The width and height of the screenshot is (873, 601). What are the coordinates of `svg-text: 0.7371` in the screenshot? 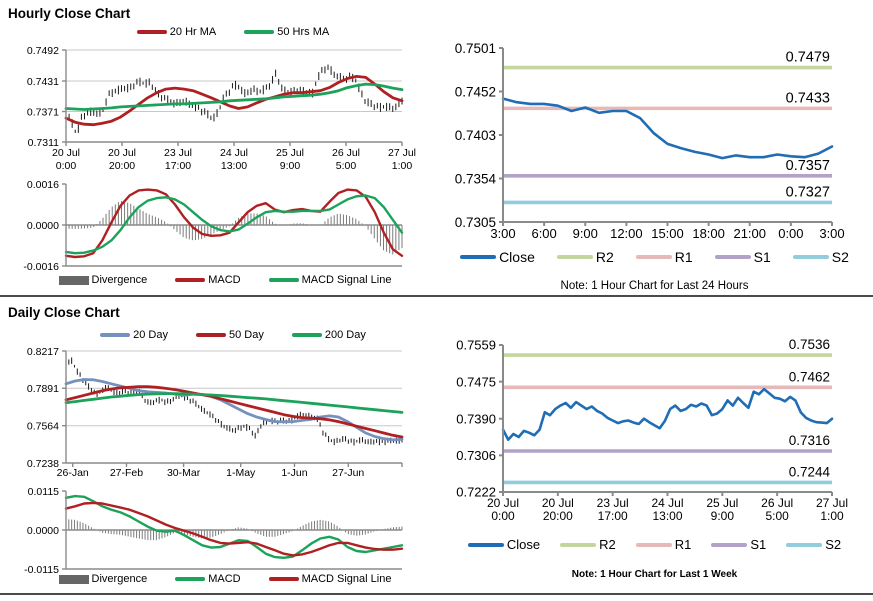 It's located at (43, 112).